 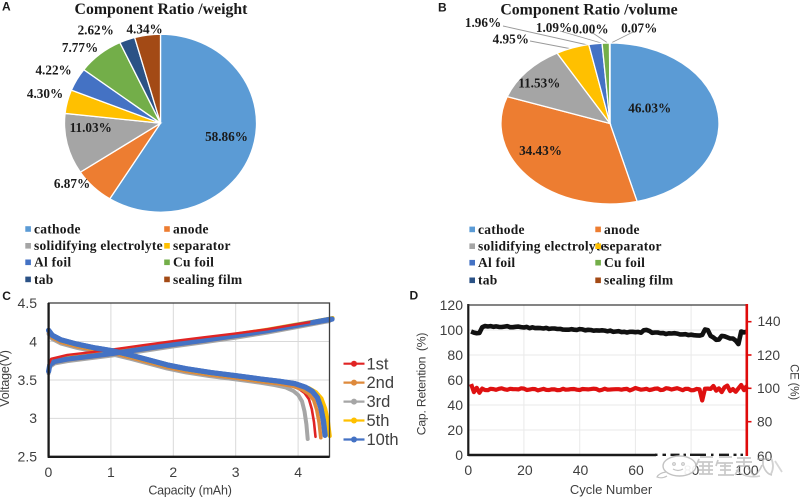 What do you see at coordinates (639, 27) in the screenshot?
I see `svg-text: 0.07%` at bounding box center [639, 27].